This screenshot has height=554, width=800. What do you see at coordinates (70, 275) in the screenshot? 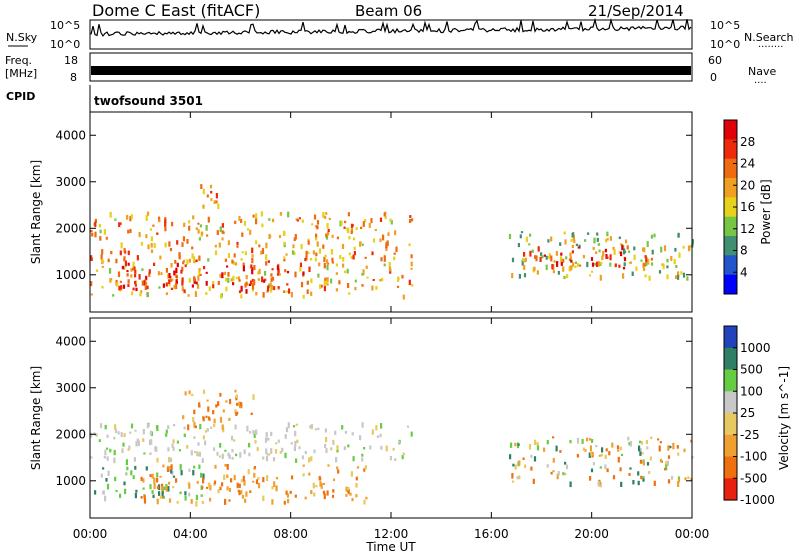
I see `y-tick-label: 1000` at bounding box center [70, 275].